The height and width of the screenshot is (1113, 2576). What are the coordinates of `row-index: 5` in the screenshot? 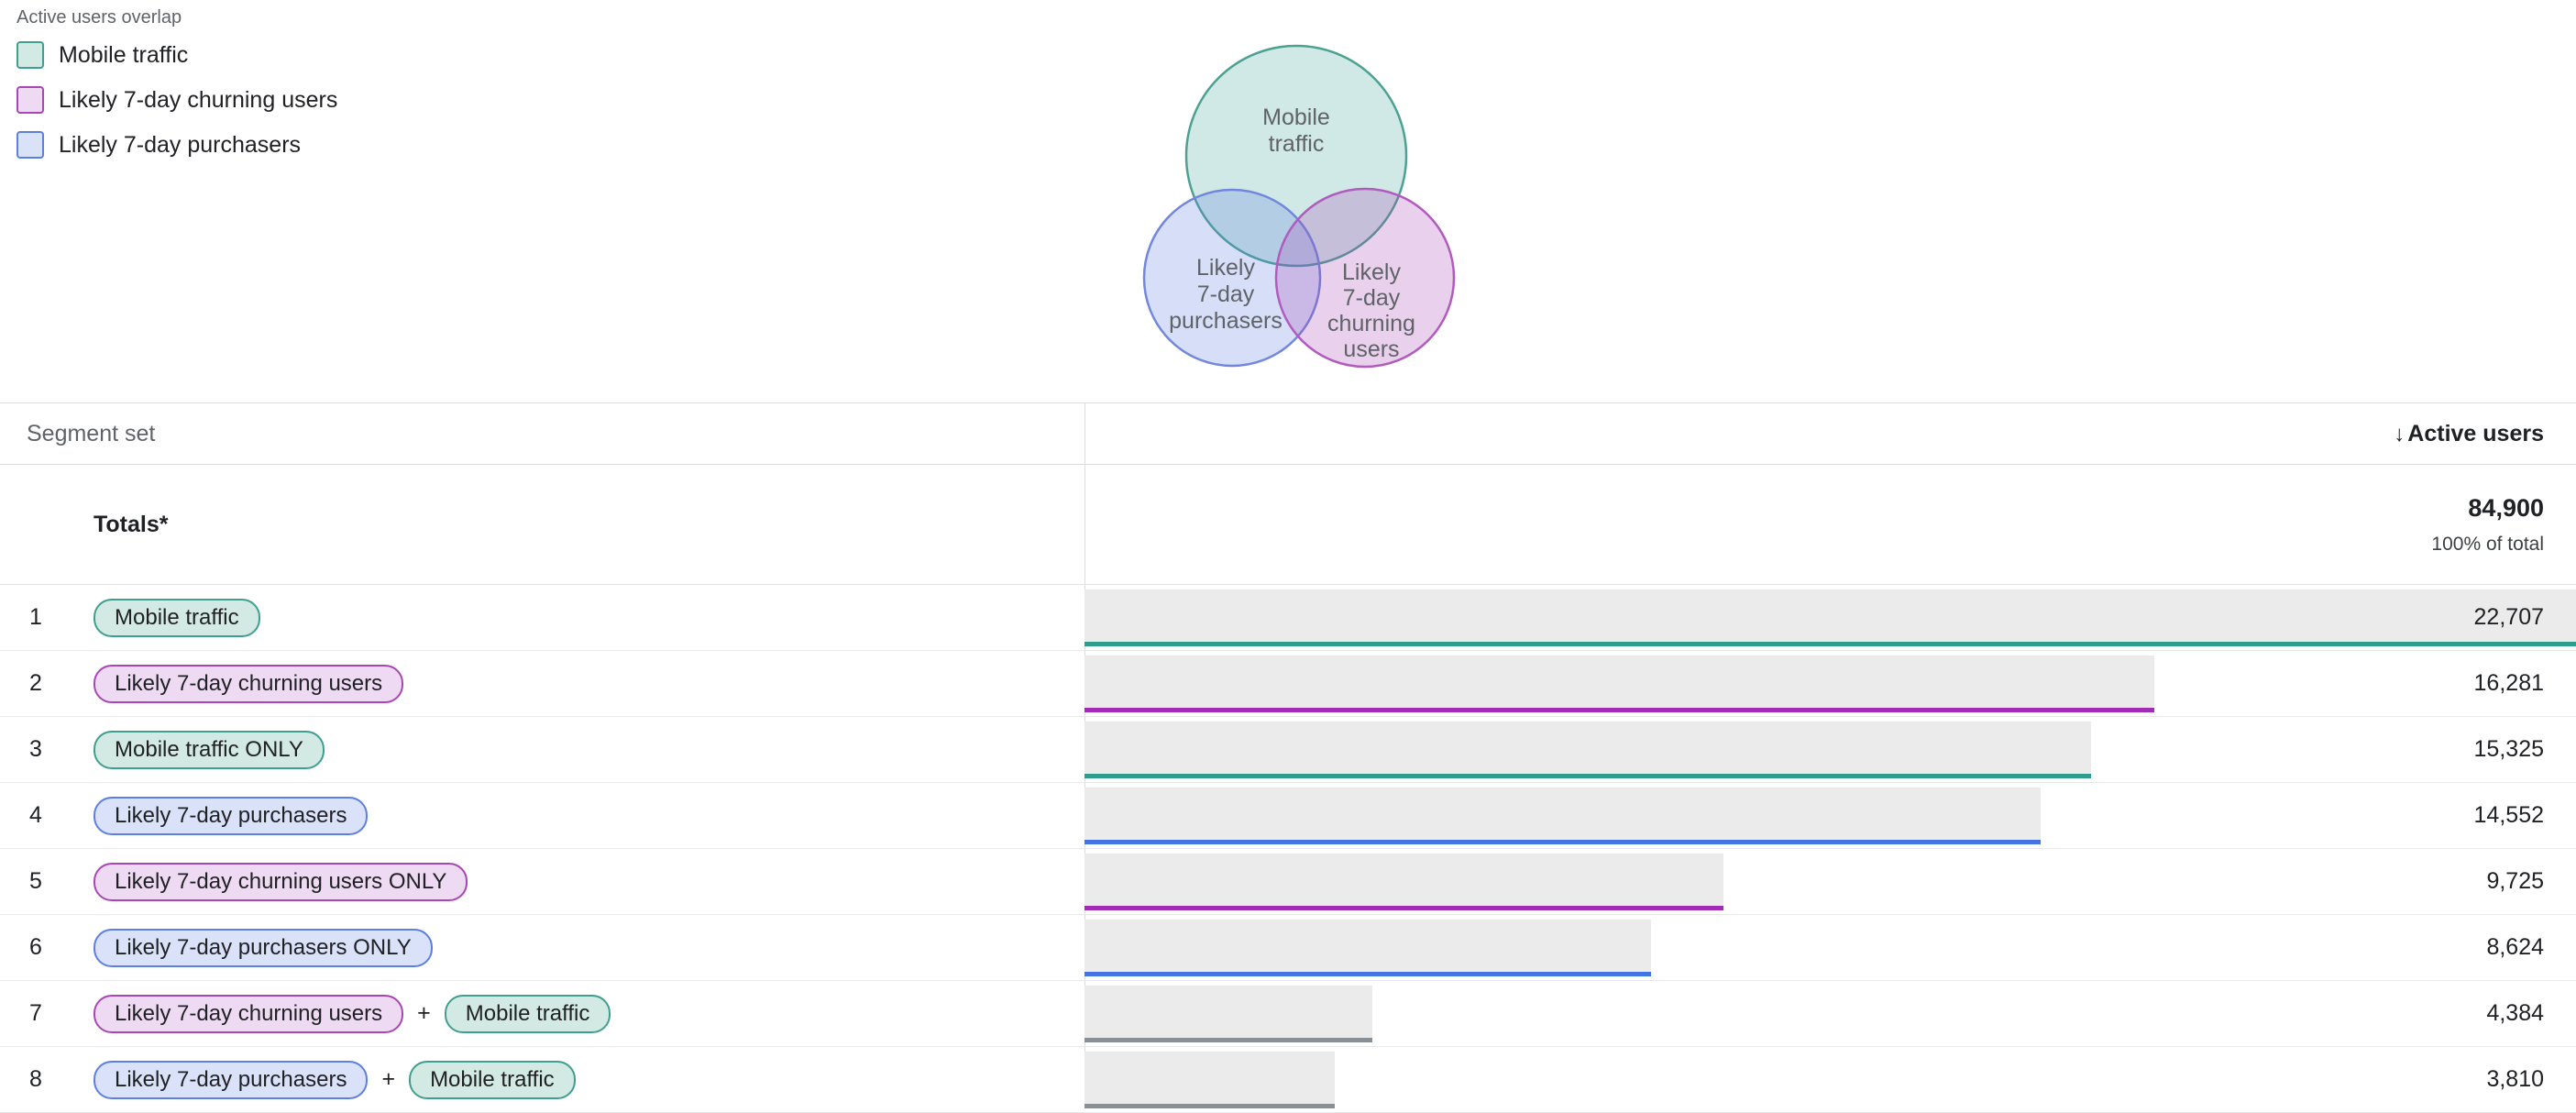 It's located at (35, 881).